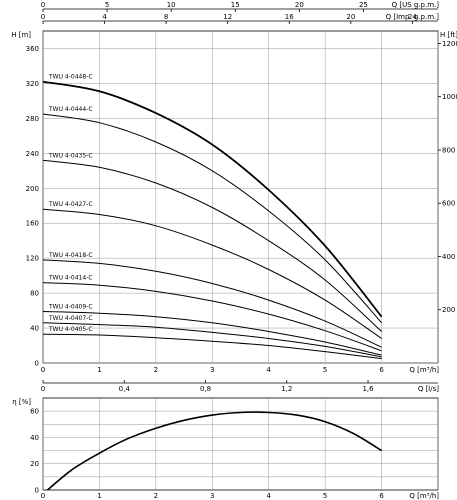 The width and height of the screenshot is (457, 500). What do you see at coordinates (448, 257) in the screenshot?
I see `head-y2-tick-label: 400` at bounding box center [448, 257].